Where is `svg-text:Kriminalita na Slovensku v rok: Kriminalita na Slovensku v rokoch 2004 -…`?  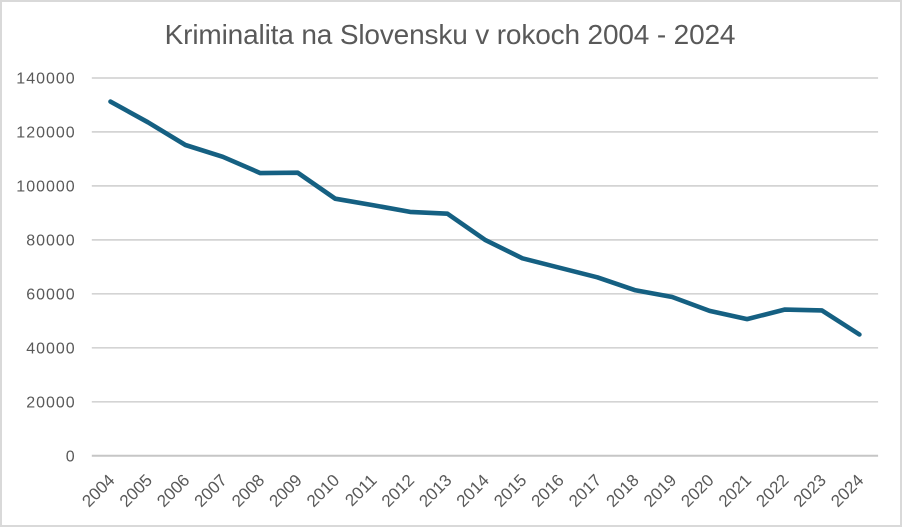
svg-text:Kriminalita na Slovensku v rok: Kriminalita na Slovensku v rokoch 2004 -… is located at coordinates (450, 34).